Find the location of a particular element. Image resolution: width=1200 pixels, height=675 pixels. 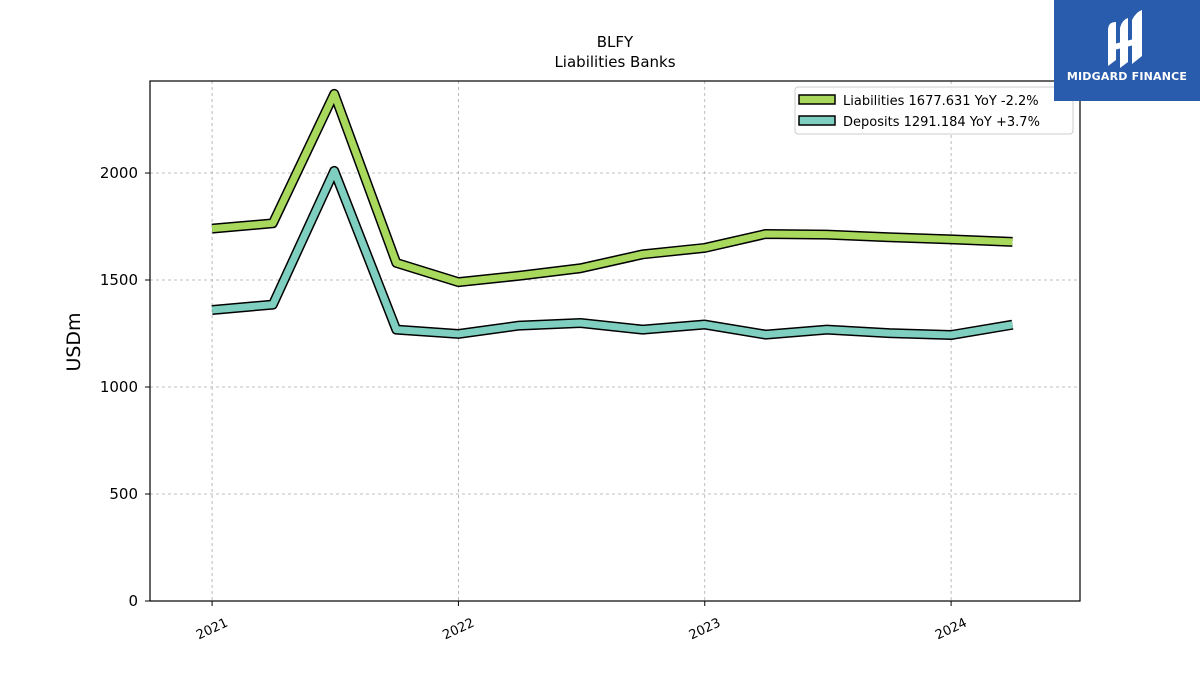

y-tick-label: 1000 is located at coordinates (119, 387).